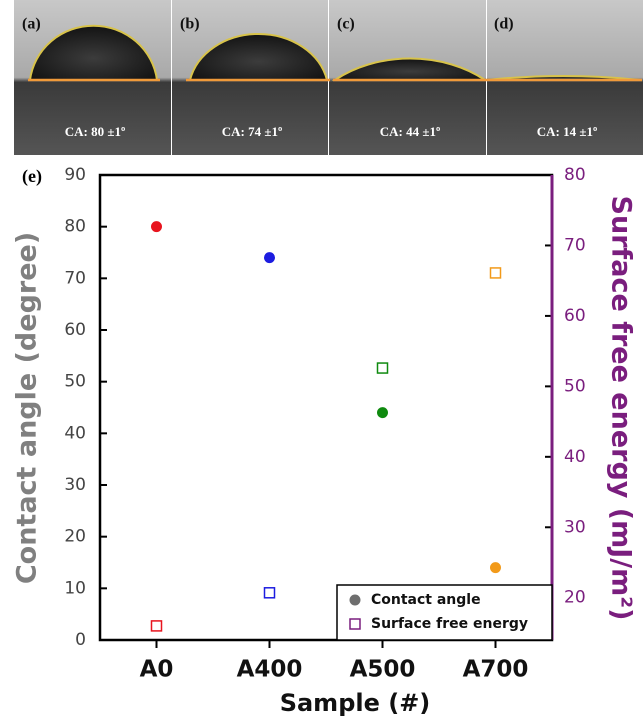 The height and width of the screenshot is (719, 643). Describe the element at coordinates (575, 316) in the screenshot. I see `y2-tick-label: 60` at that location.